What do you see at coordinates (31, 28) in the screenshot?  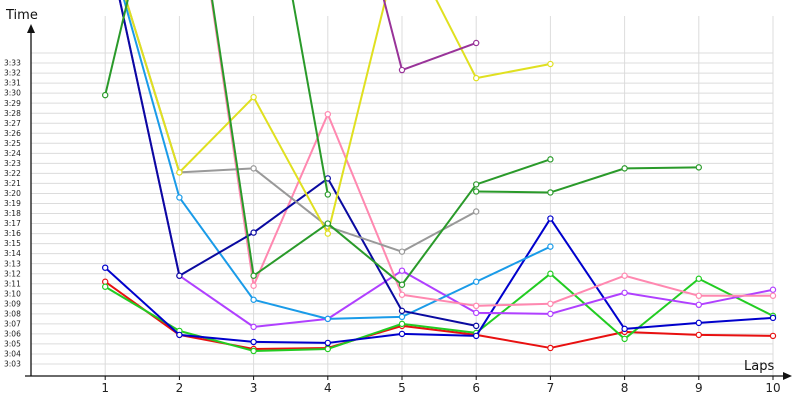 I see `y-axis-arrow` at bounding box center [31, 28].